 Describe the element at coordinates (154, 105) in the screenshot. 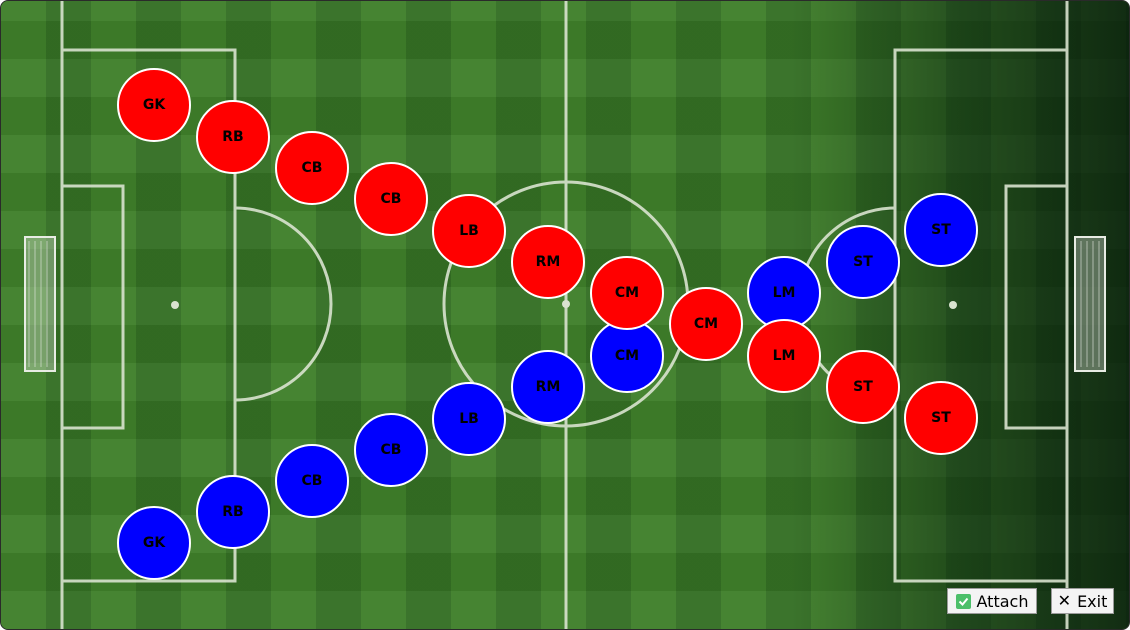

I see `red-player-gk: GK` at that location.